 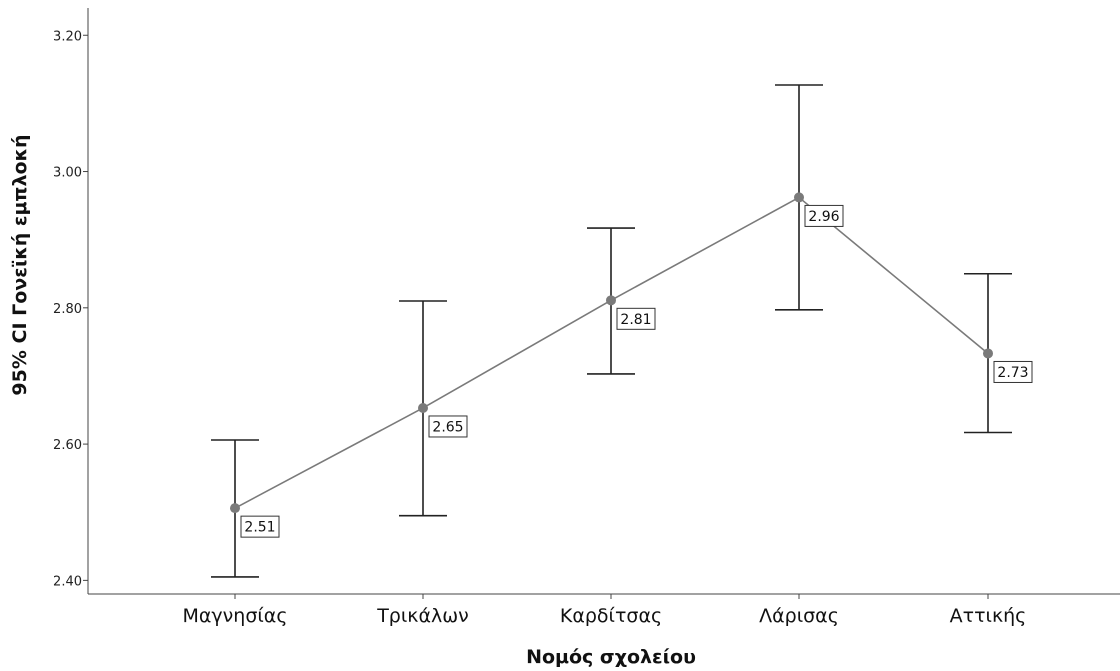 What do you see at coordinates (67, 581) in the screenshot?
I see `y-tick-label: 2.40` at bounding box center [67, 581].